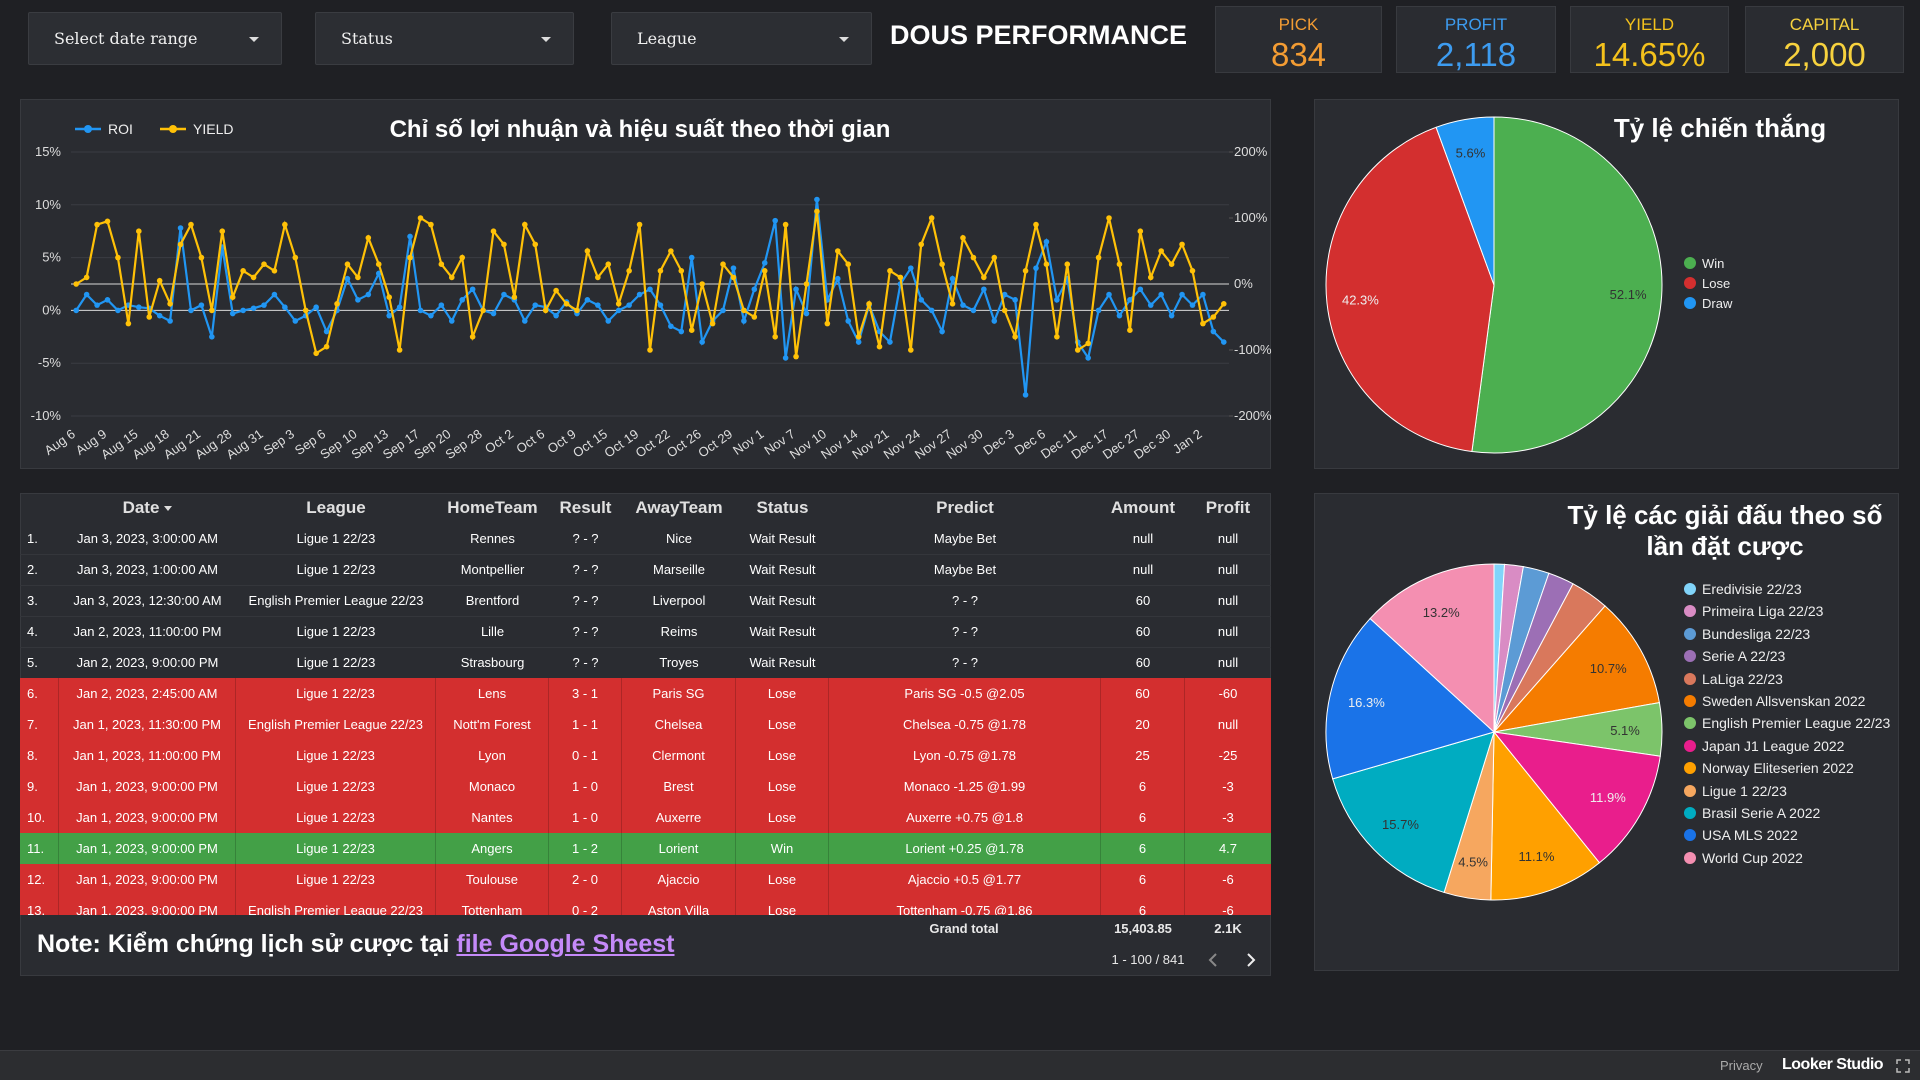  I want to click on x-tick-label: Nov 1, so click(748, 442).